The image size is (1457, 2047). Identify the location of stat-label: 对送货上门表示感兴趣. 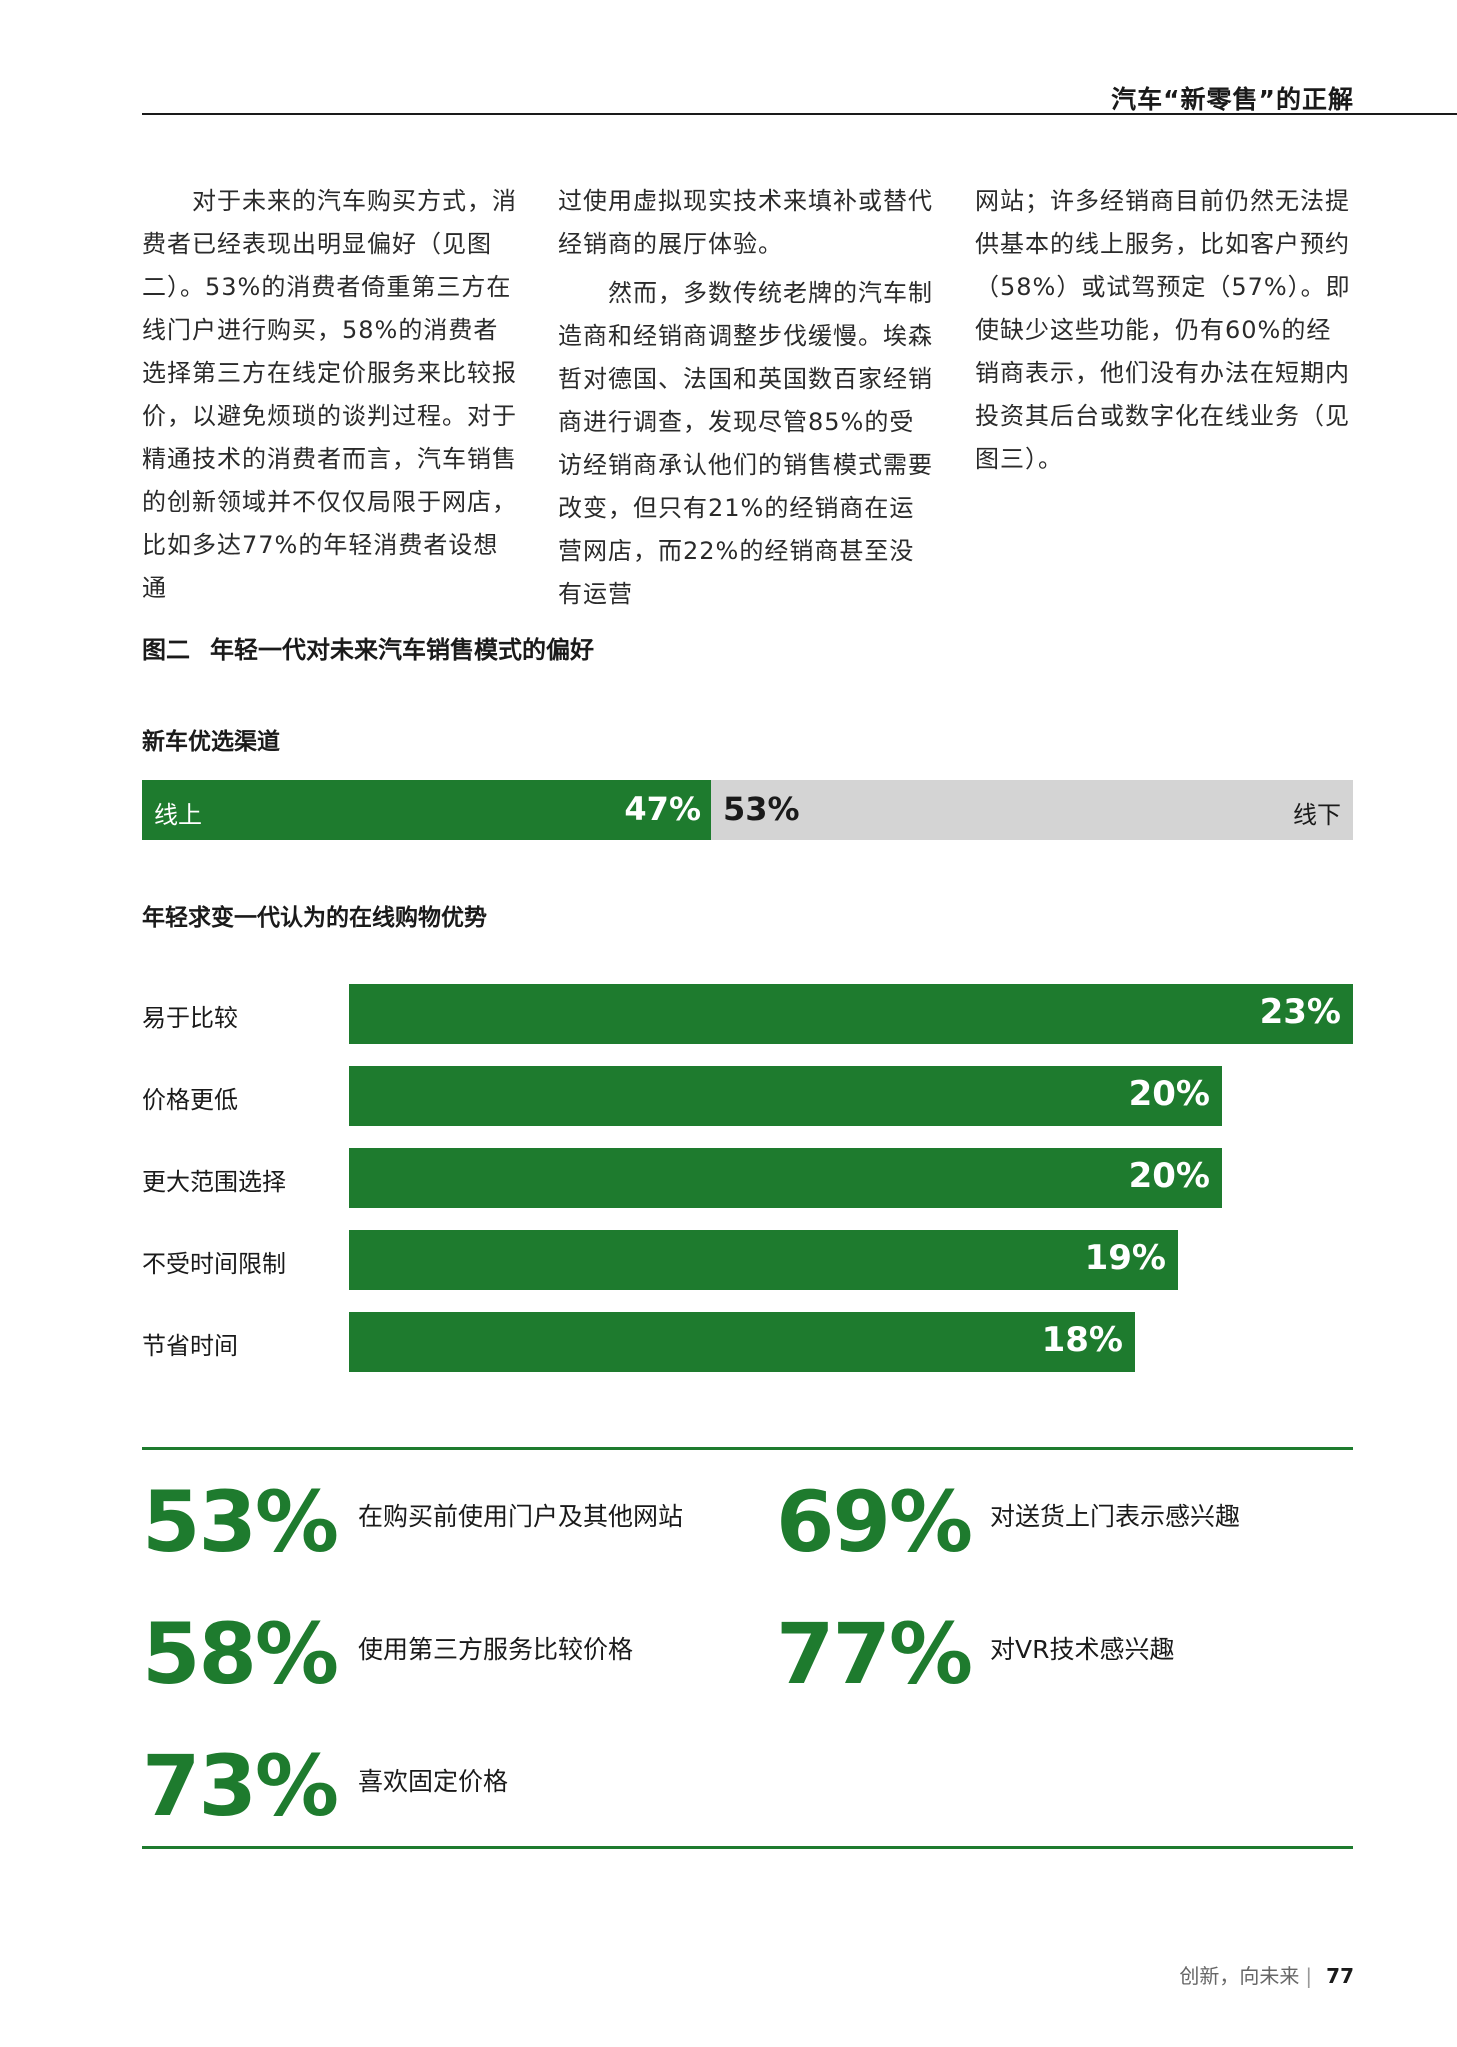
(1115, 1516).